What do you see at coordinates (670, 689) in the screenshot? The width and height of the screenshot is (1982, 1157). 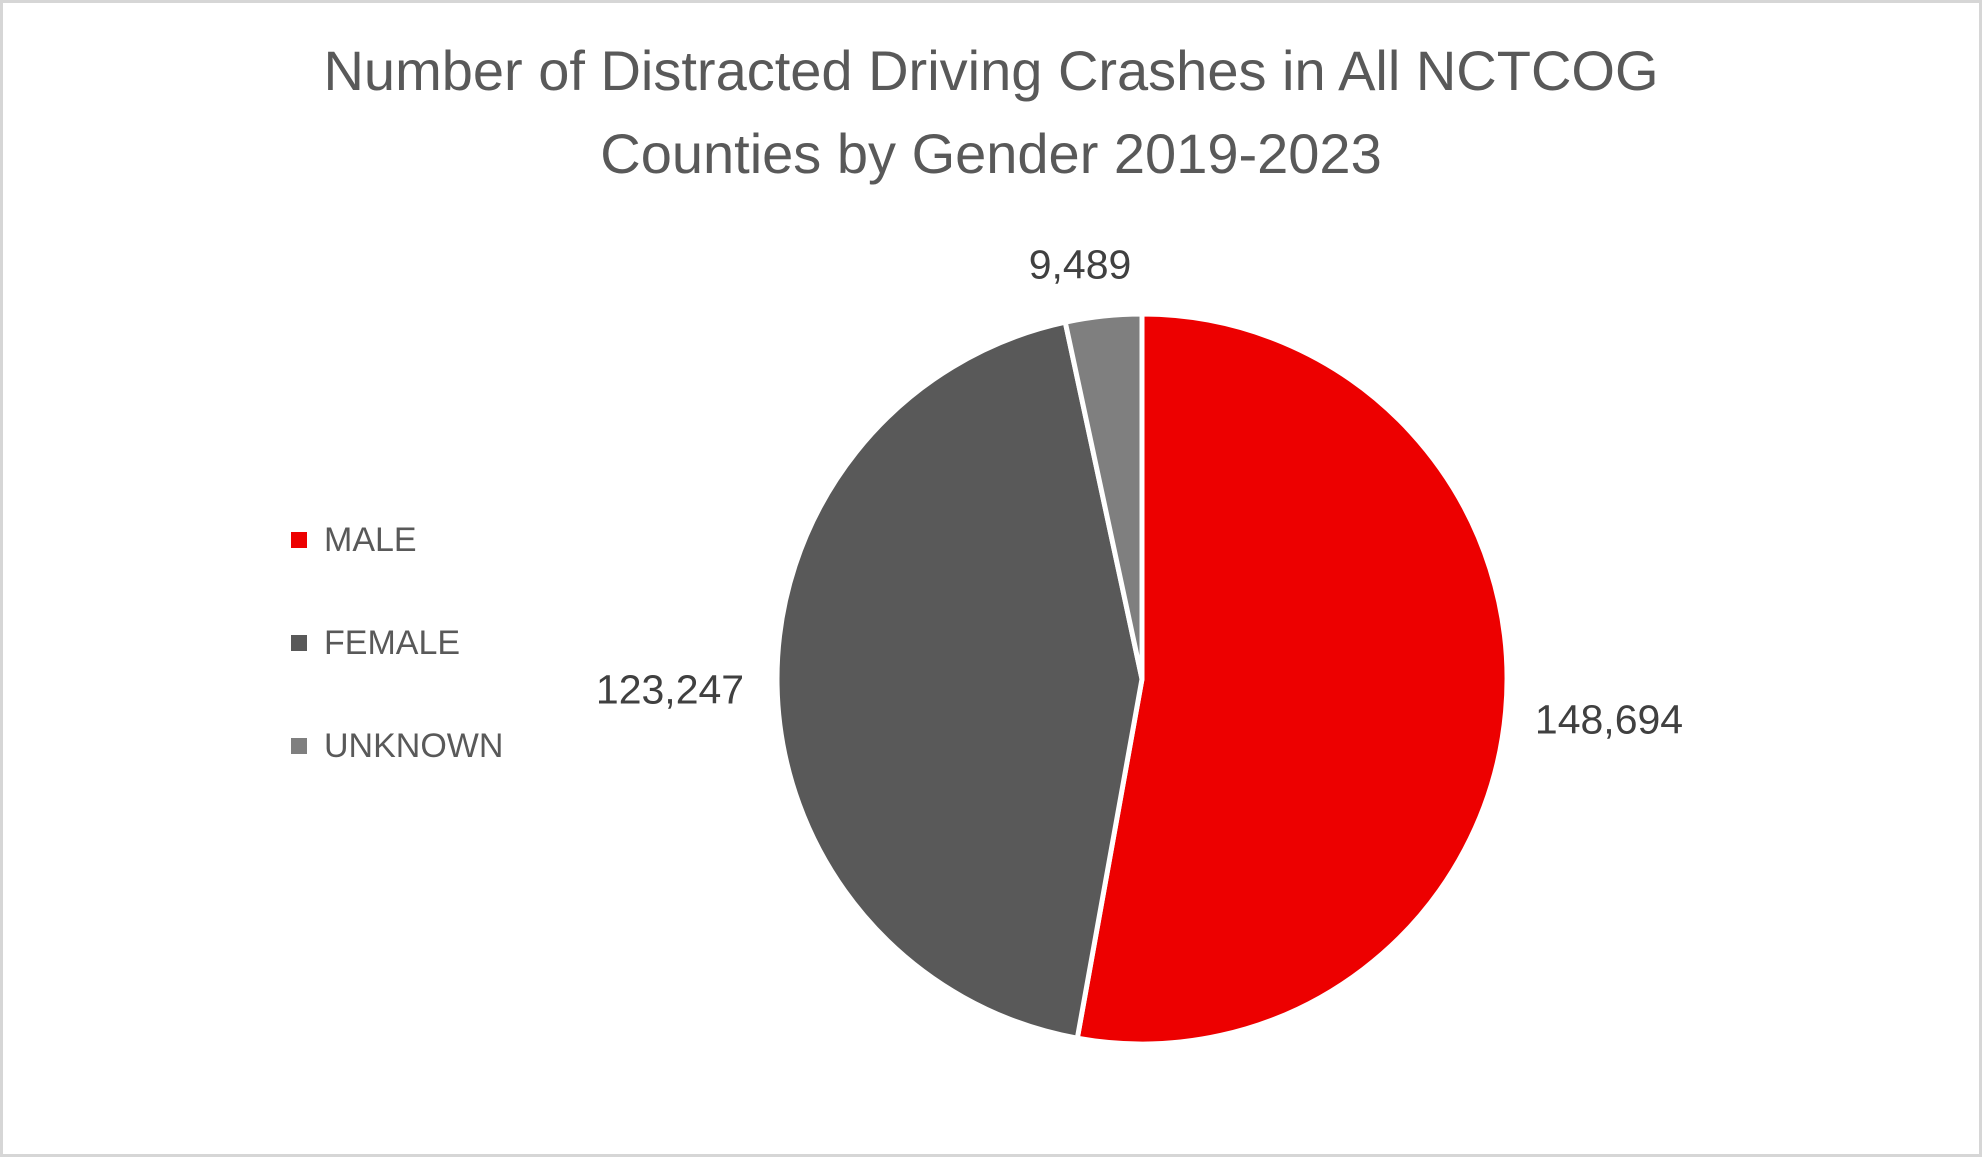 I see `data-label-female: 123,247` at bounding box center [670, 689].